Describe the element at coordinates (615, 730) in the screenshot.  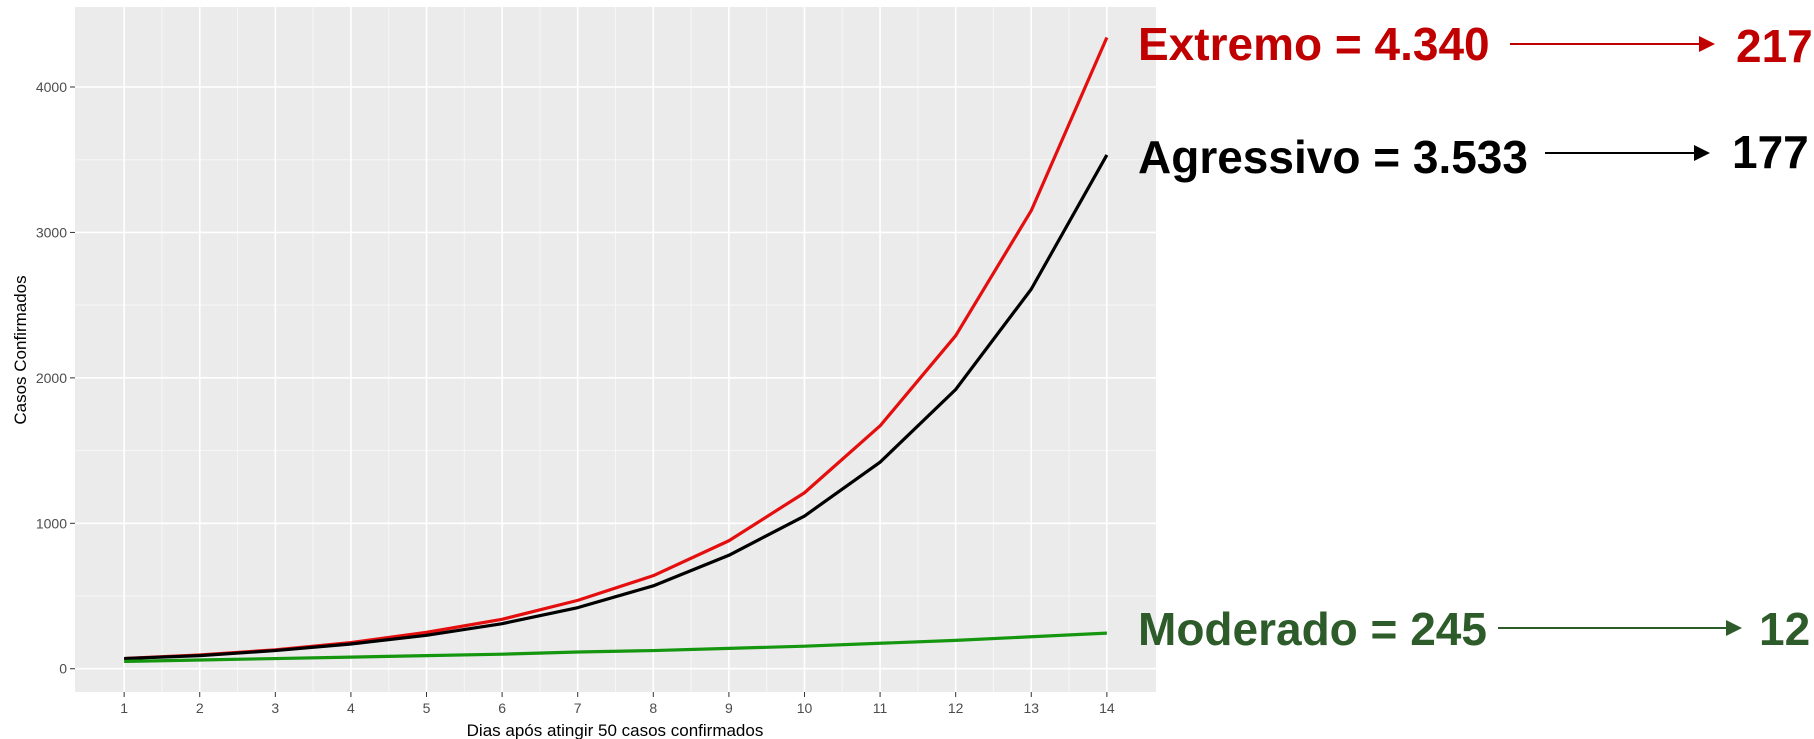
I see `x-axis-title: Dias após atingir 50 casos confirmados` at that location.